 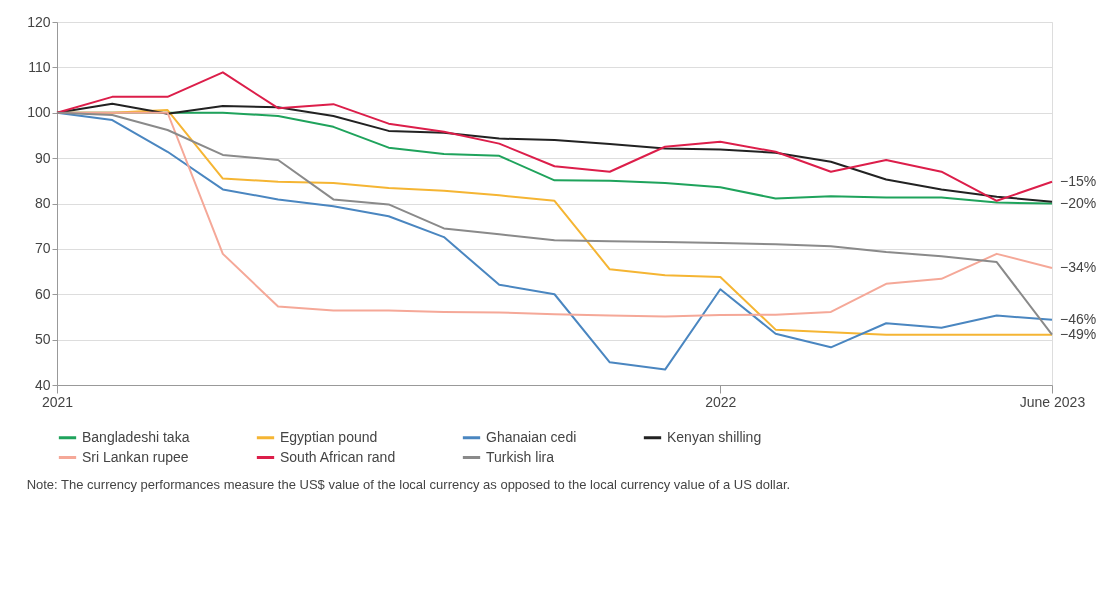 What do you see at coordinates (39, 112) in the screenshot?
I see `y-tick-label: 100` at bounding box center [39, 112].